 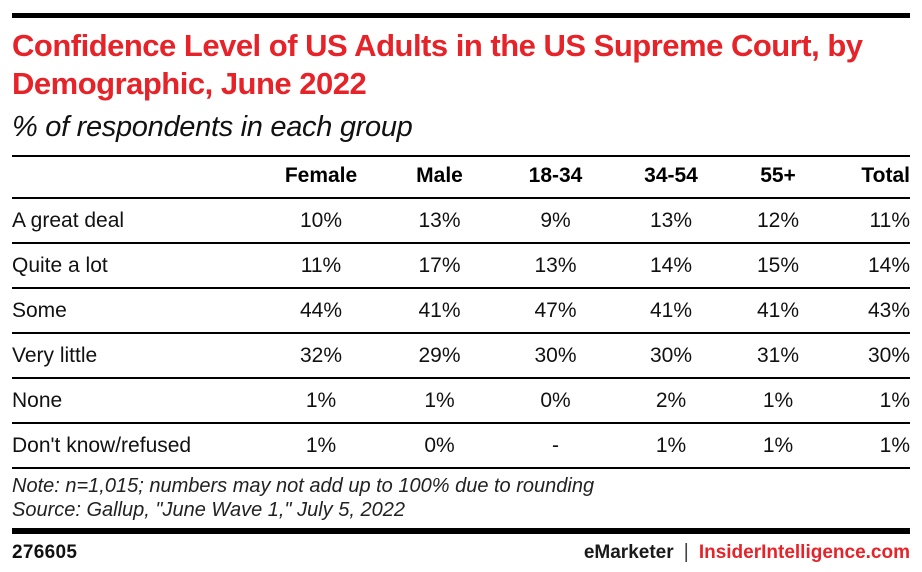 What do you see at coordinates (778, 356) in the screenshot?
I see `cell-value: 31%` at bounding box center [778, 356].